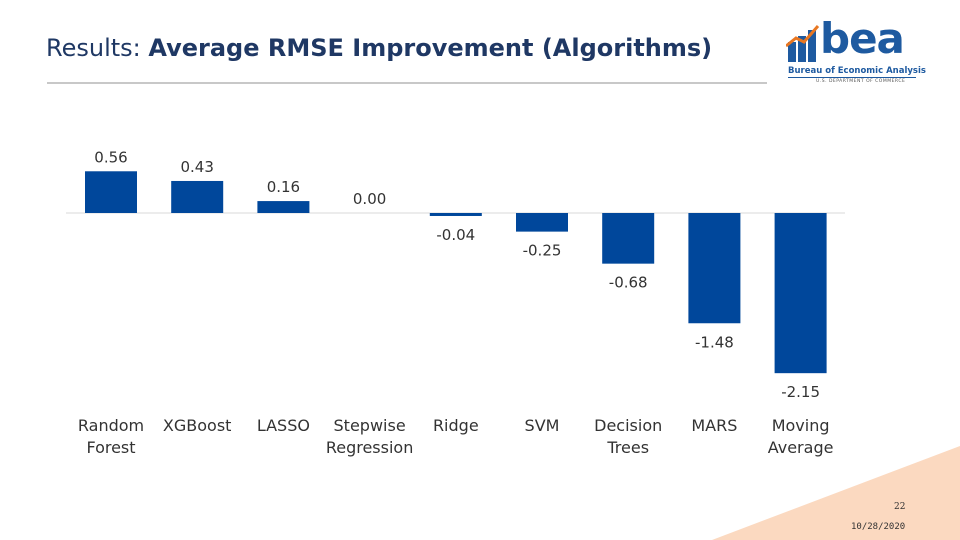  I want to click on category-label: Random Forest, so click(111, 436).